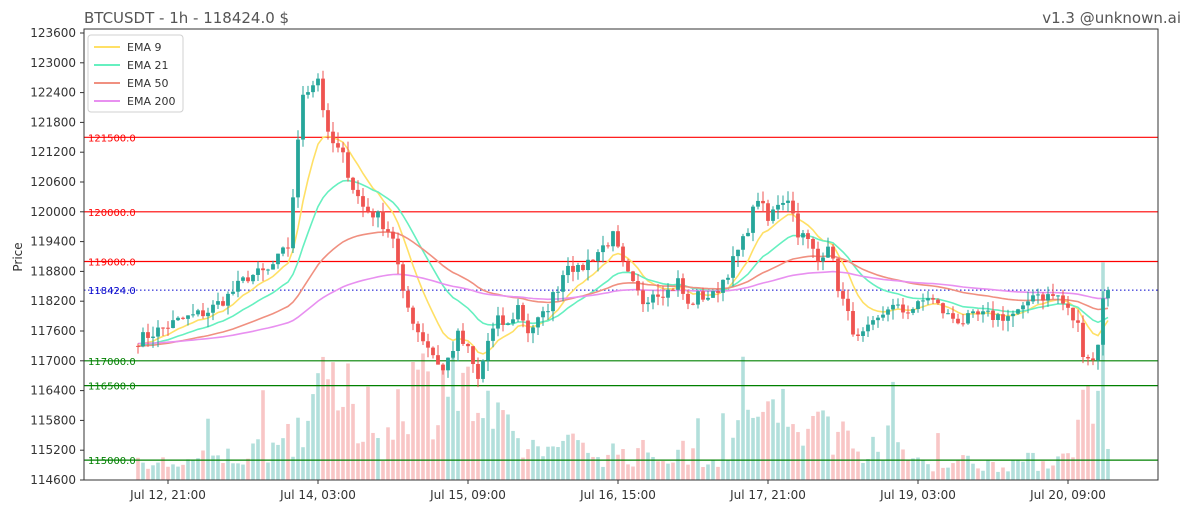  Describe the element at coordinates (53, 361) in the screenshot. I see `y-tick-label: 117000` at that location.